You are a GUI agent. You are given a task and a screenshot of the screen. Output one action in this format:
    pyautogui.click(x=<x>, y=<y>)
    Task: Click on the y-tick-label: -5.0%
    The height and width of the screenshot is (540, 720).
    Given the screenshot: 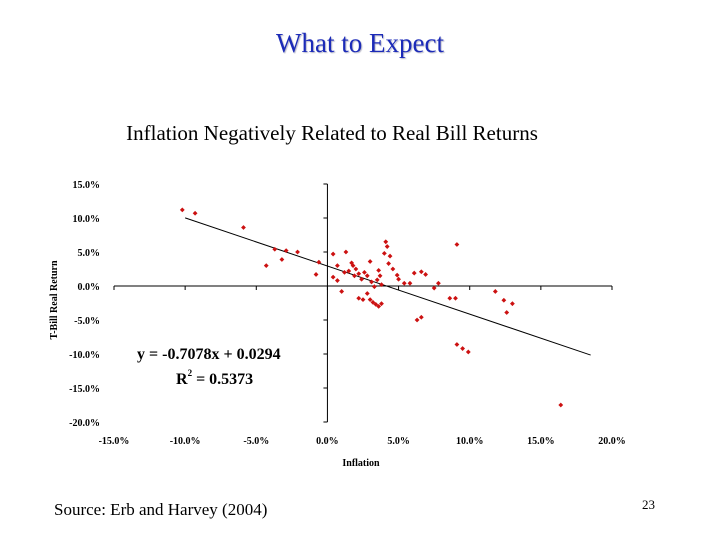 What is the action you would take?
    pyautogui.click(x=87, y=321)
    